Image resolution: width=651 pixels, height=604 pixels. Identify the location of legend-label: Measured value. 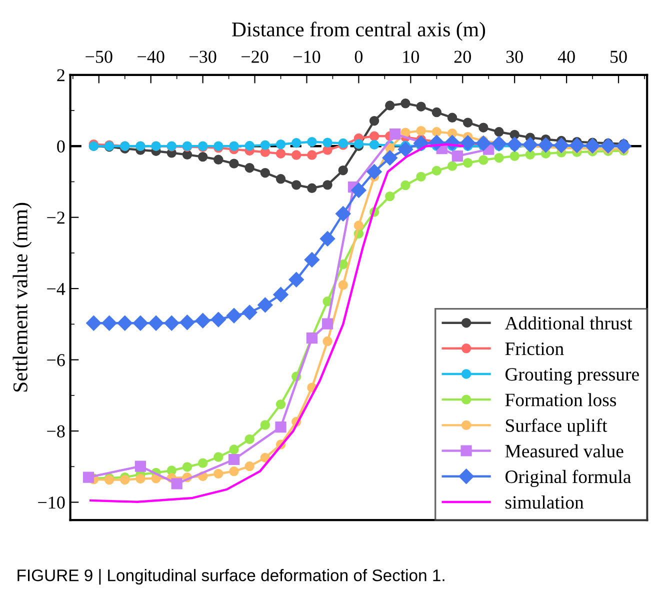
(564, 451).